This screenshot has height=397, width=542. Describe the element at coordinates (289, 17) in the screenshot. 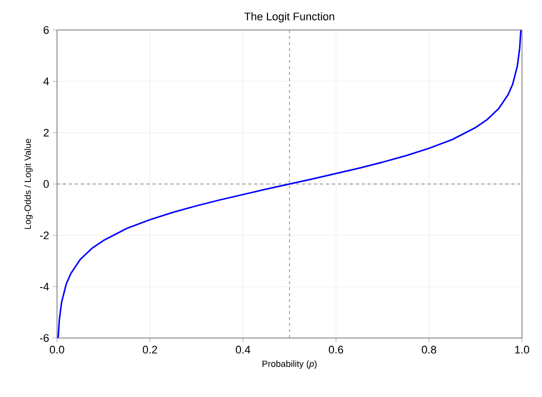

I see `chart-title: The Logit Function` at that location.